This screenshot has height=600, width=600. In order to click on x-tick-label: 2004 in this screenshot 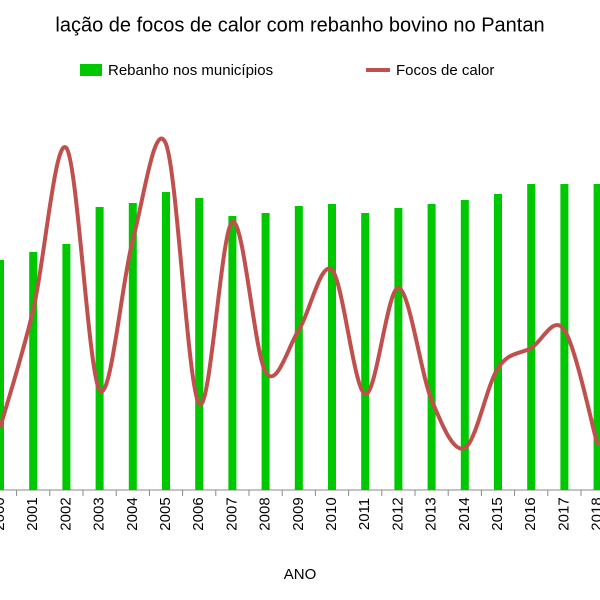, I will do `click(132, 513)`.